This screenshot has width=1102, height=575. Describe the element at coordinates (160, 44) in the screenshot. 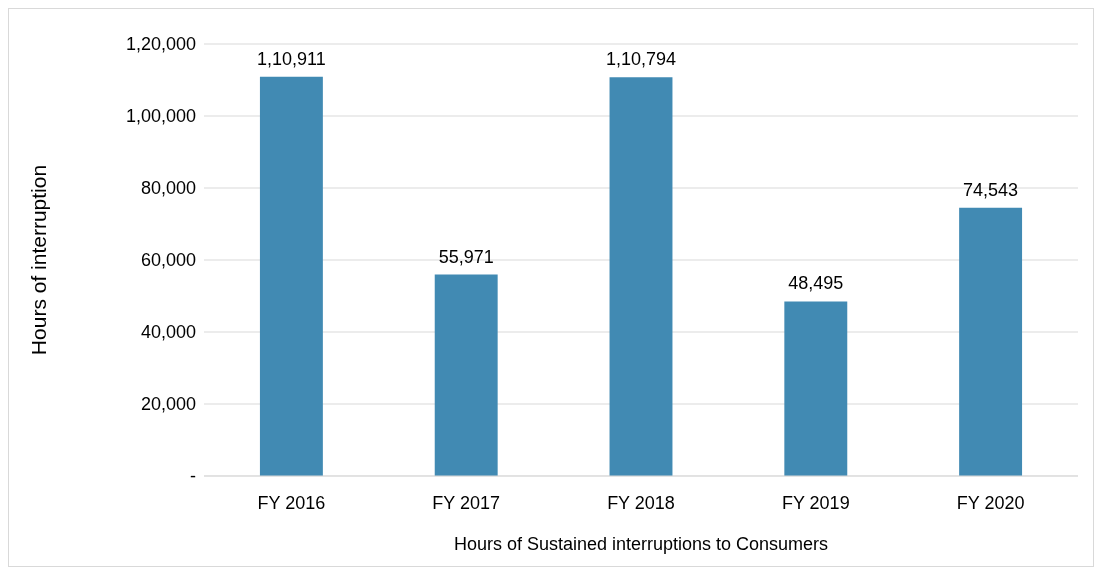

I see `y-tick-label: 1,20,000` at that location.